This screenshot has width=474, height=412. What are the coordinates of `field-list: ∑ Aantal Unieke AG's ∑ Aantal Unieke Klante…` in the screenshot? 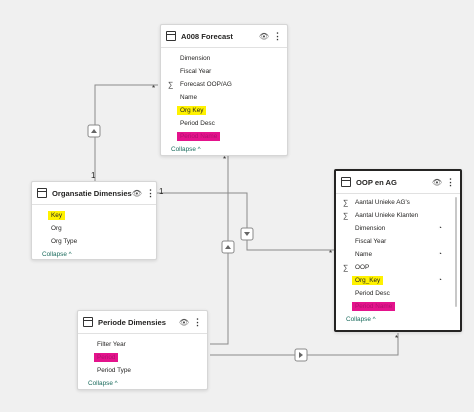 It's located at (398, 253).